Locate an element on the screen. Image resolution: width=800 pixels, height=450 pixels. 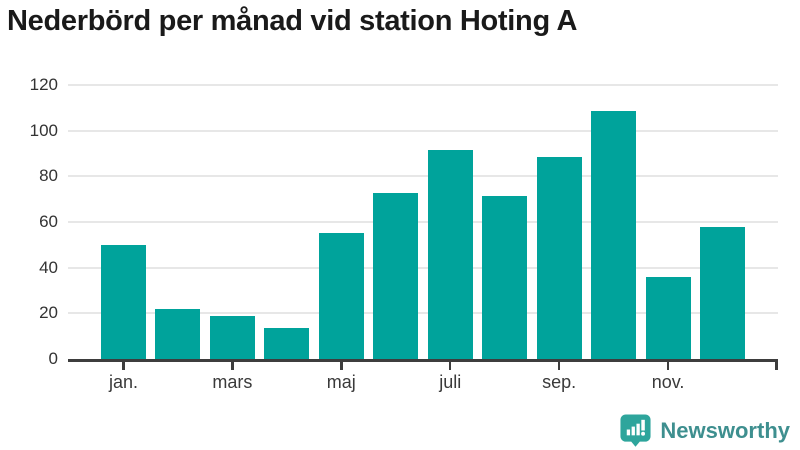
x-tick-maj is located at coordinates (341, 366).